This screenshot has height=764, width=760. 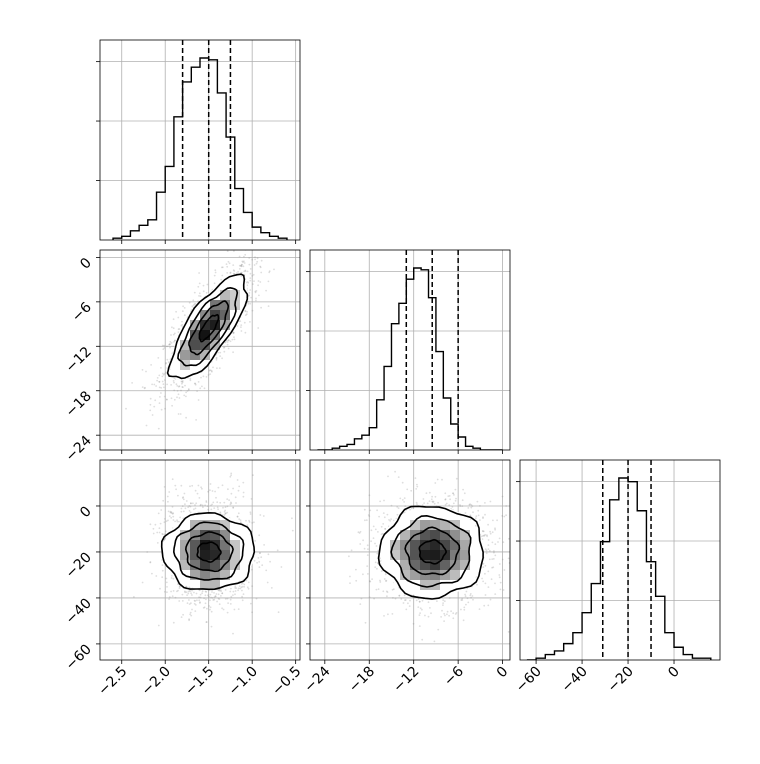 I want to click on panel-frame, so click(x=620, y=560).